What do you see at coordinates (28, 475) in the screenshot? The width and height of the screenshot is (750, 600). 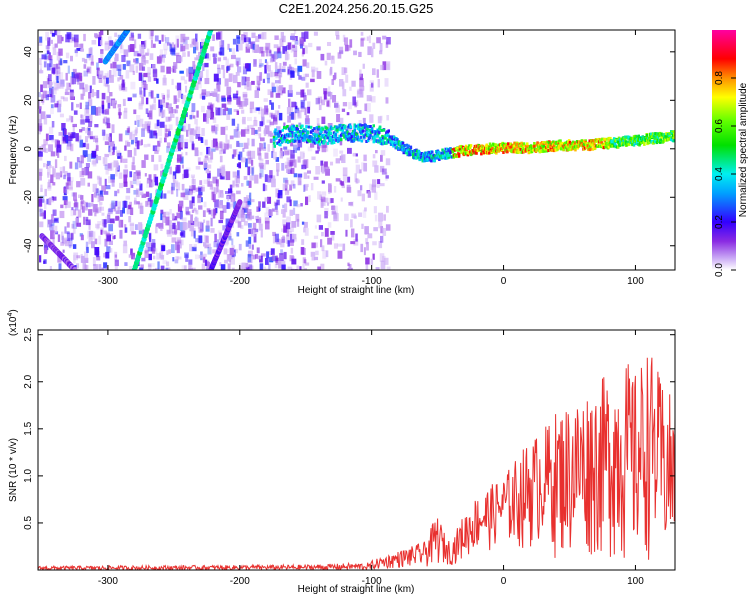 I see `snr-y-tick-label: 1.0` at bounding box center [28, 475].